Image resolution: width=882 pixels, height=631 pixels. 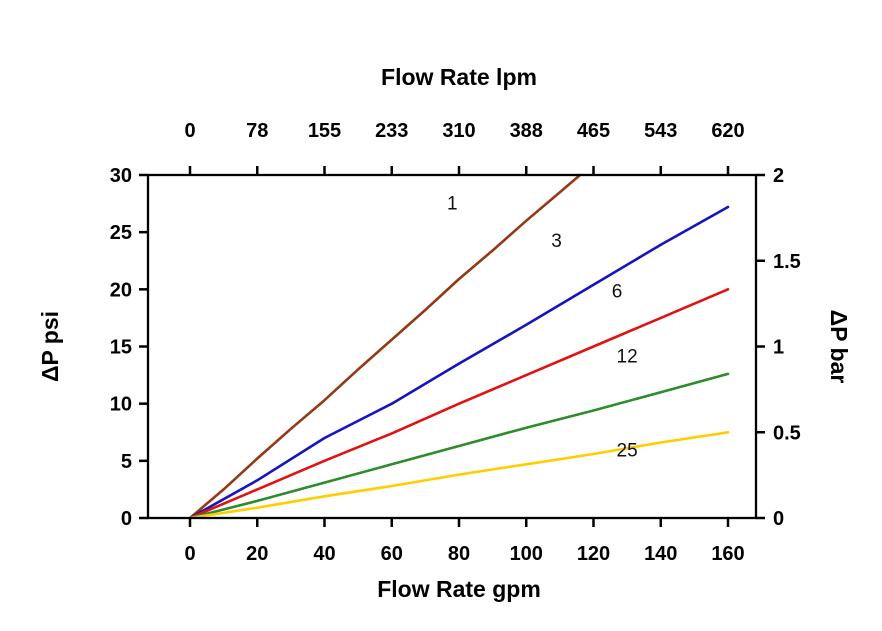 I want to click on bottom-axis-tick-label: 0, so click(x=189, y=554).